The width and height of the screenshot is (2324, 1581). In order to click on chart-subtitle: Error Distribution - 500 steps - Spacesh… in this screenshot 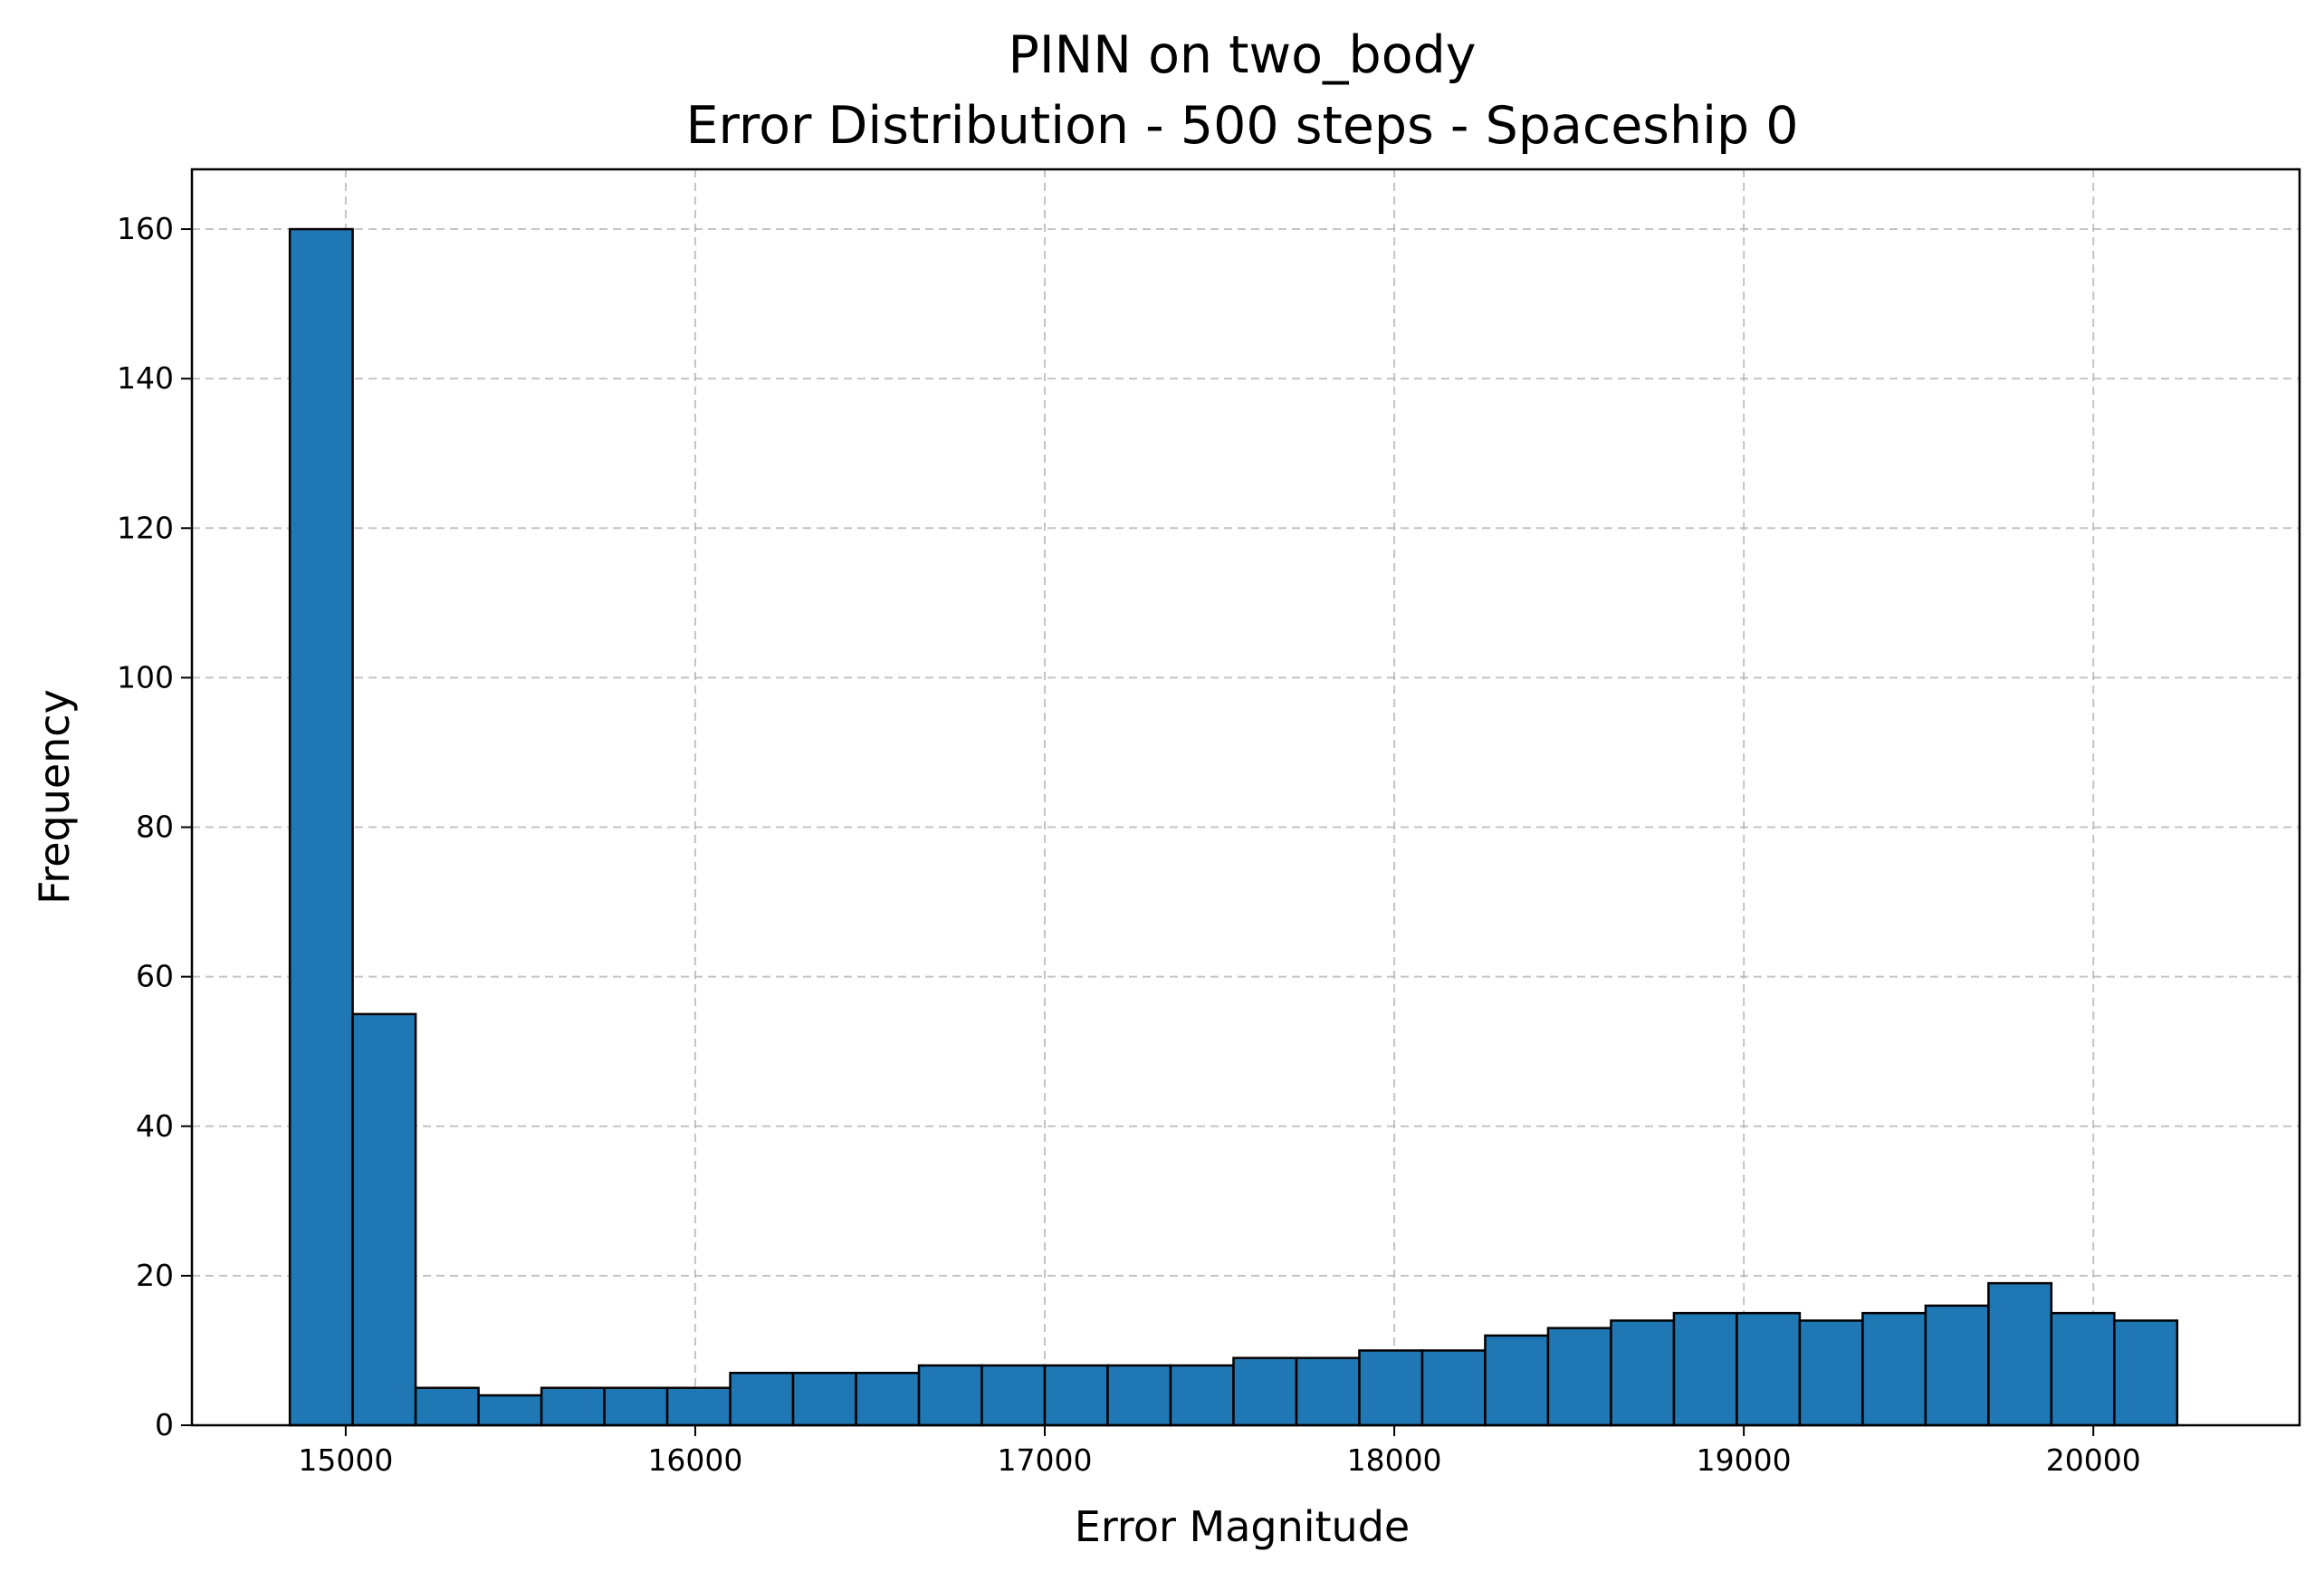, I will do `click(1241, 126)`.